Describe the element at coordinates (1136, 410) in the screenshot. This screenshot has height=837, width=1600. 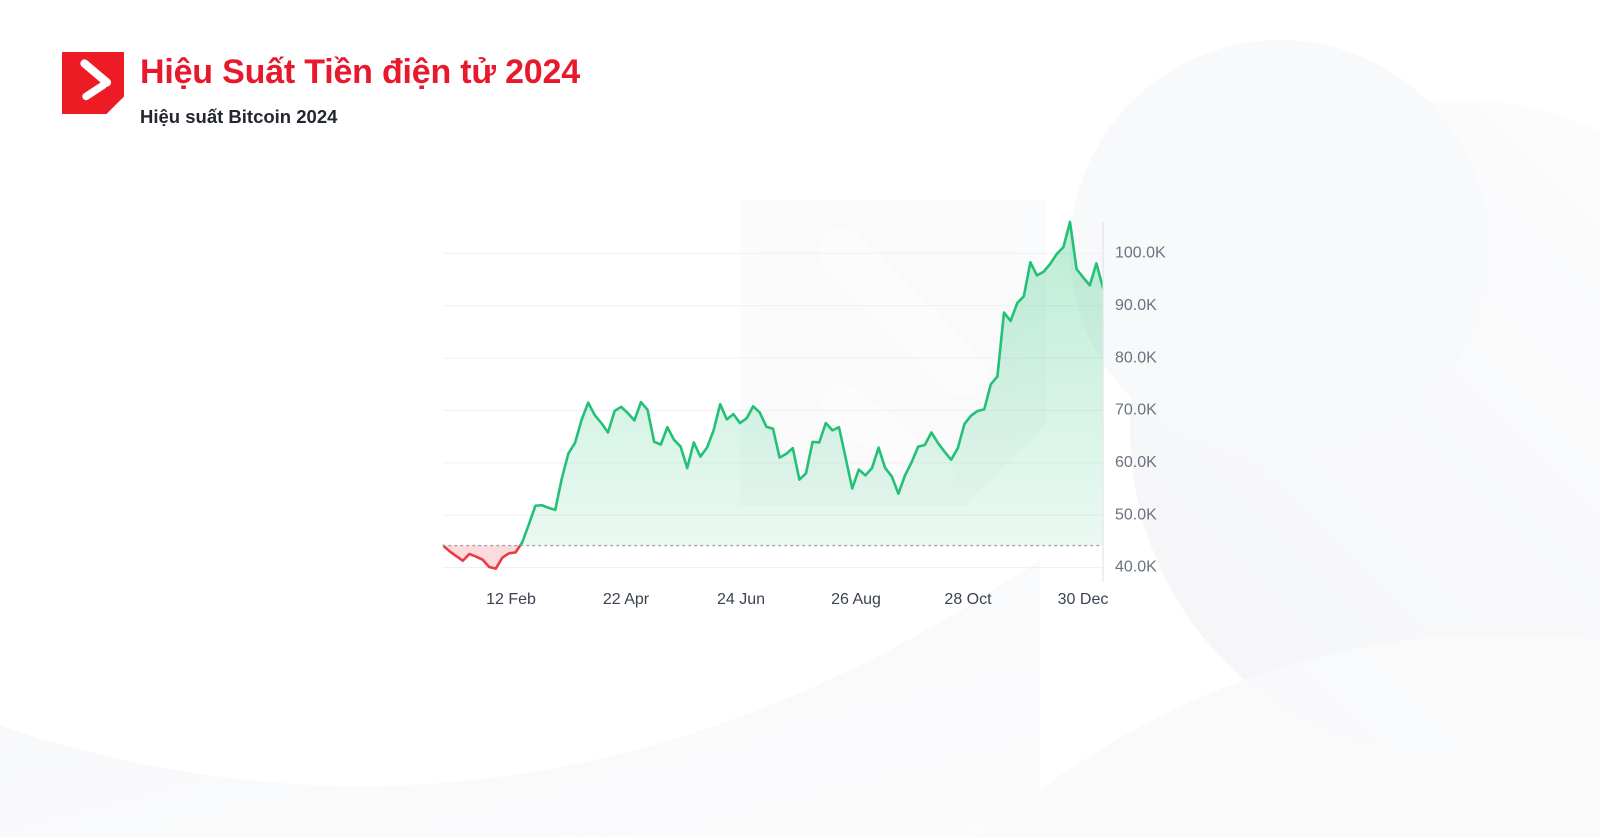
I see `y-axis-tick-label: 70.0K` at that location.